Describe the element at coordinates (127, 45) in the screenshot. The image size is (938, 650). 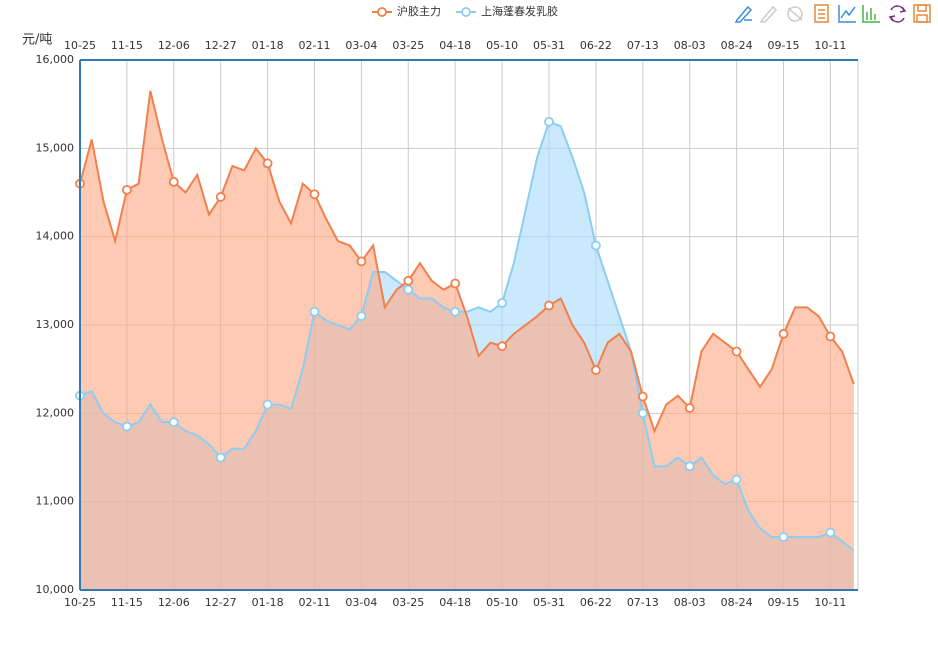
I see `x-tick-label-top: 11-15` at that location.